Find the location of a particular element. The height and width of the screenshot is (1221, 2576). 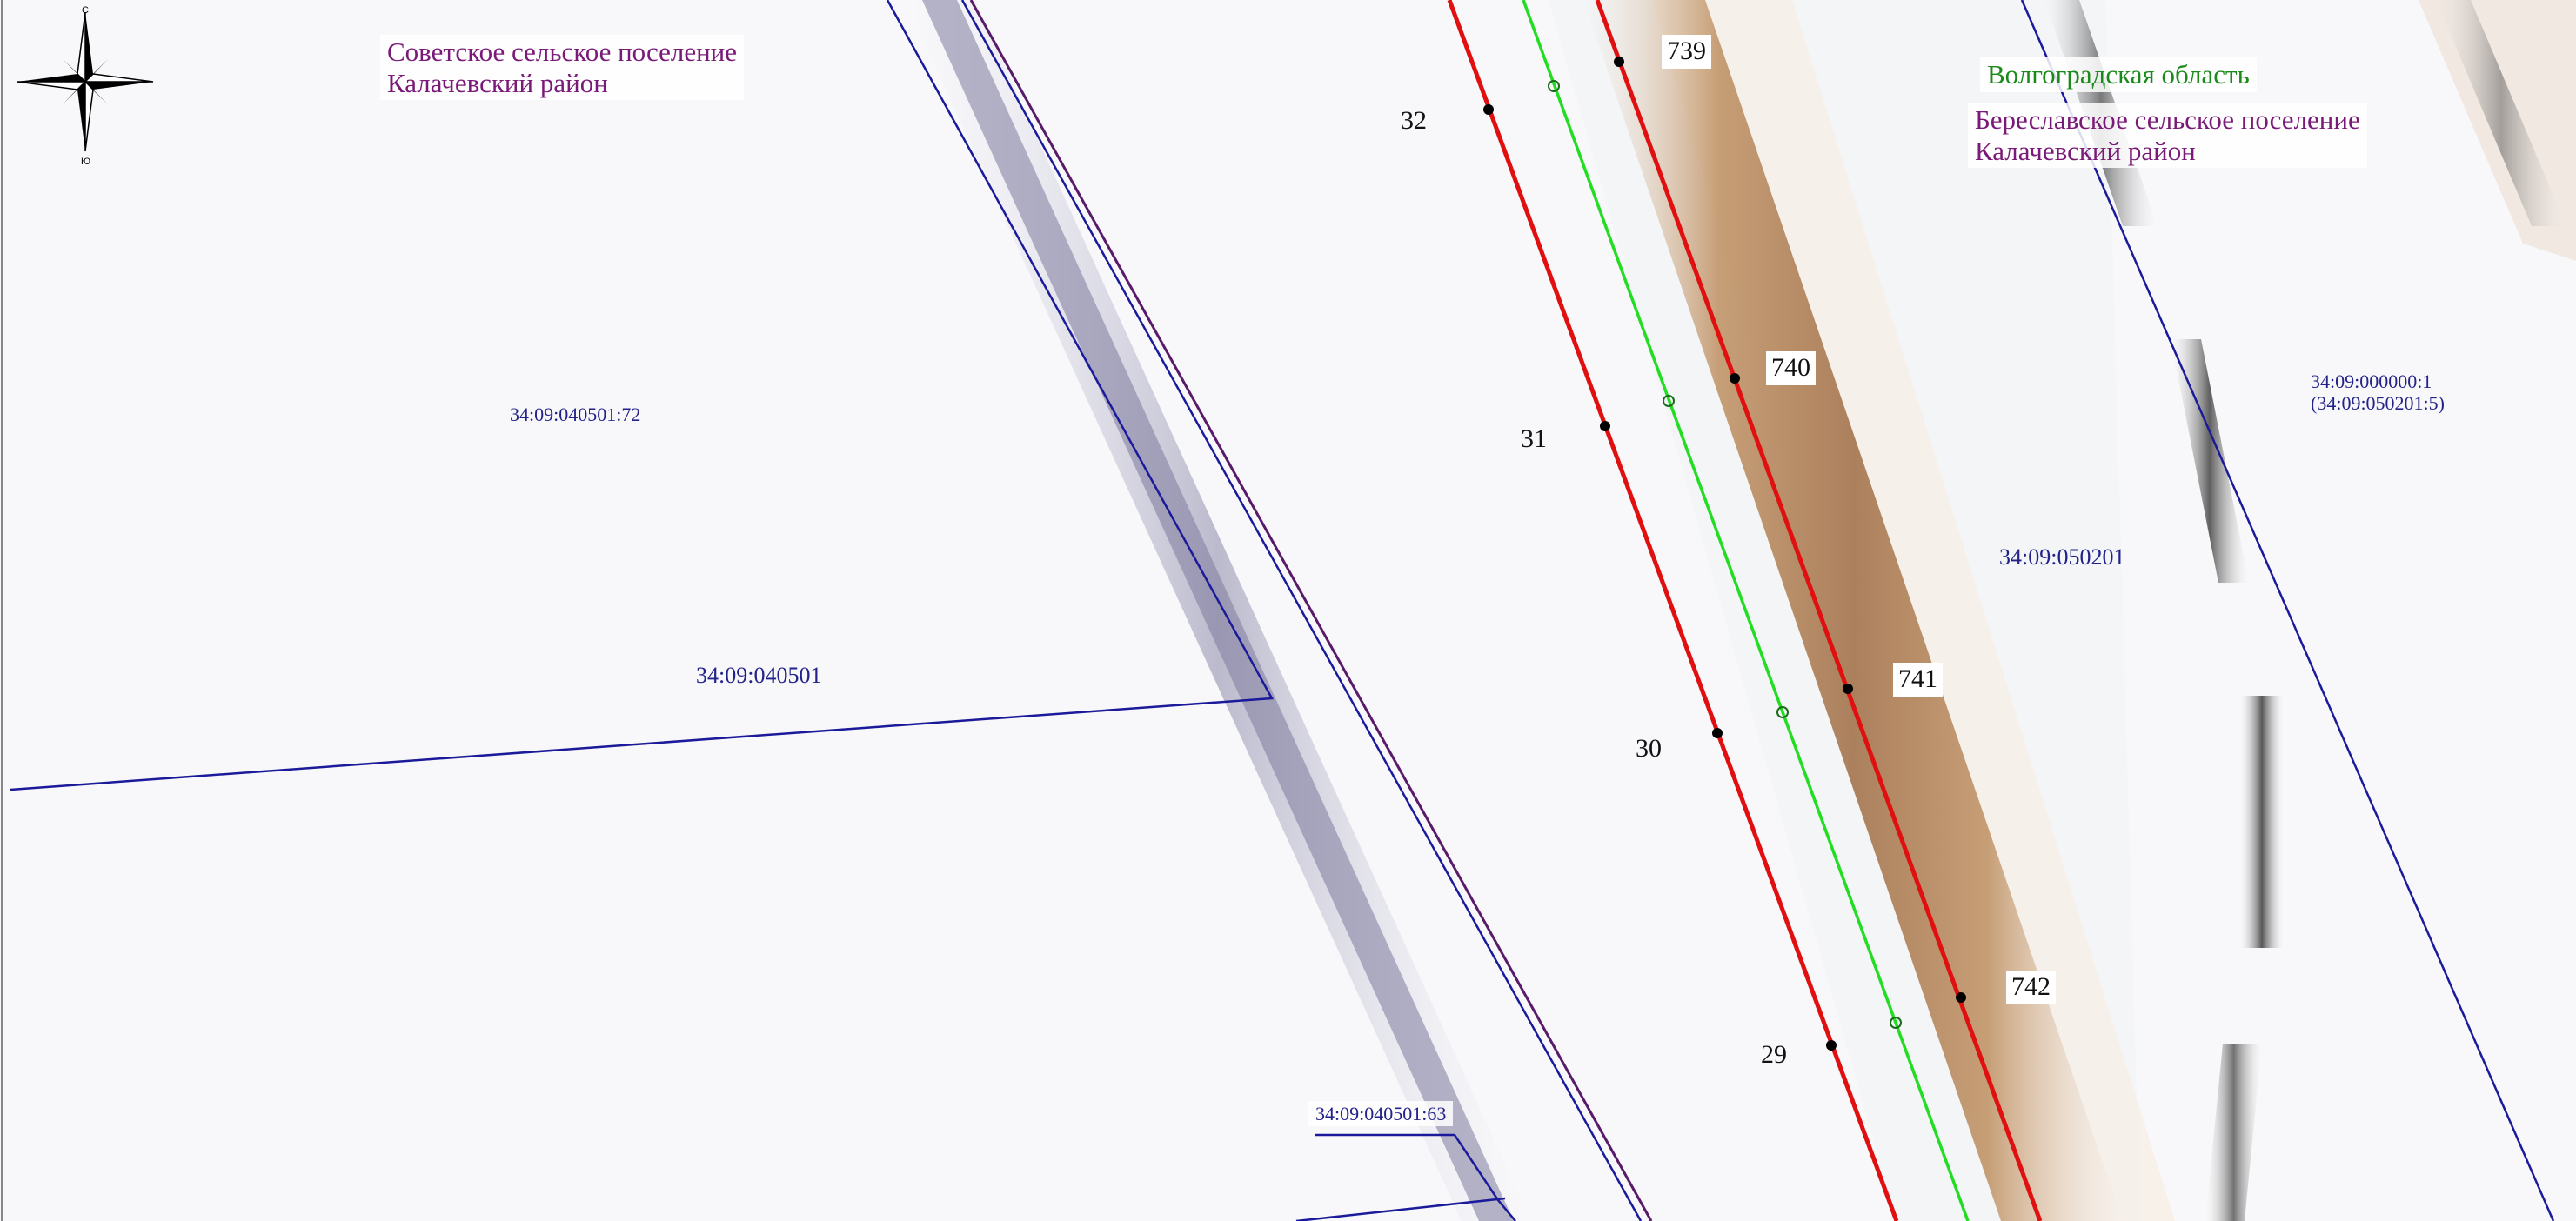

parcel-label-040501-63: 34:09:040501:63 is located at coordinates (1381, 1114).